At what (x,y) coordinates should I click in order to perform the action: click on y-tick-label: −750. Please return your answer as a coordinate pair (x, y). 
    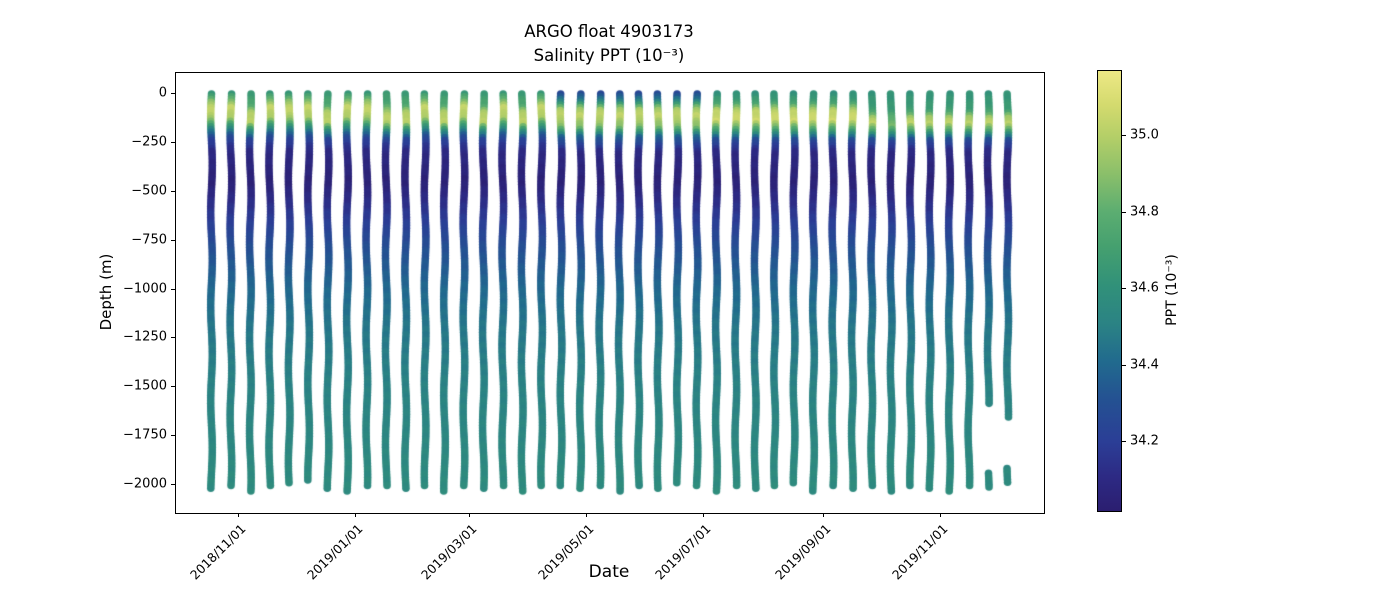
    Looking at the image, I should click on (149, 240).